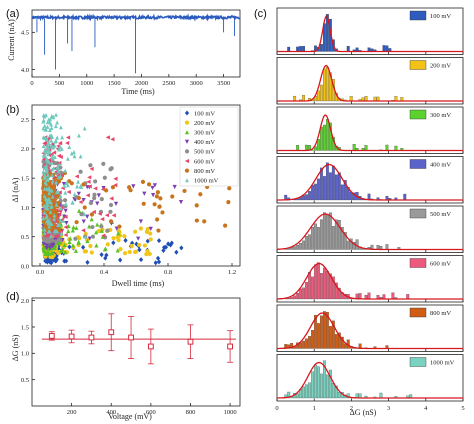 The height and width of the screenshot is (424, 474). I want to click on panel-label-d: (d), so click(12, 297).